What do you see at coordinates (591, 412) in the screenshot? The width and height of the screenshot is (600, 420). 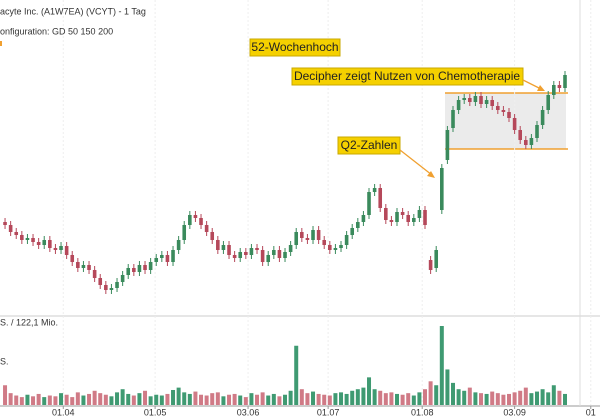 I see `x-tick-label: 01` at bounding box center [591, 412].